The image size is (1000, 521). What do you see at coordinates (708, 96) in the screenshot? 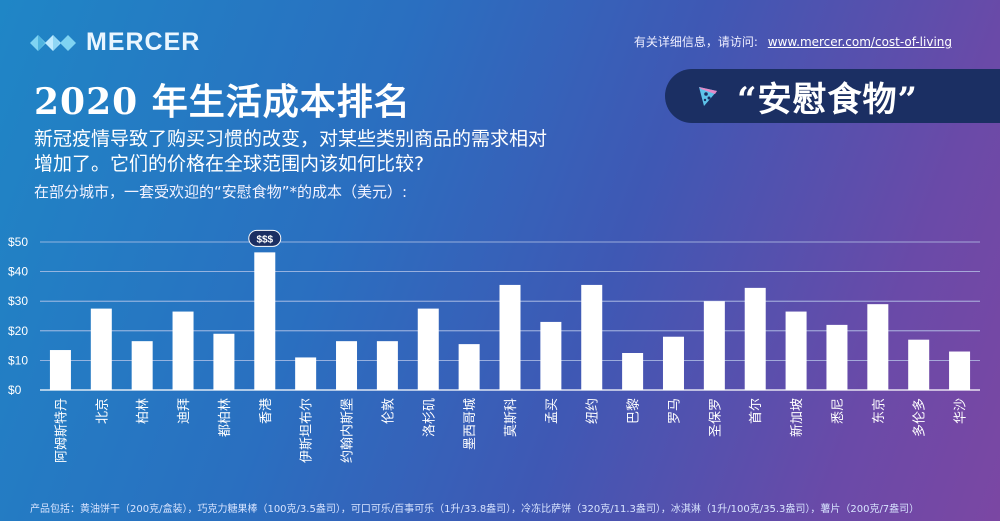
I see `pizza-slice-icon` at bounding box center [708, 96].